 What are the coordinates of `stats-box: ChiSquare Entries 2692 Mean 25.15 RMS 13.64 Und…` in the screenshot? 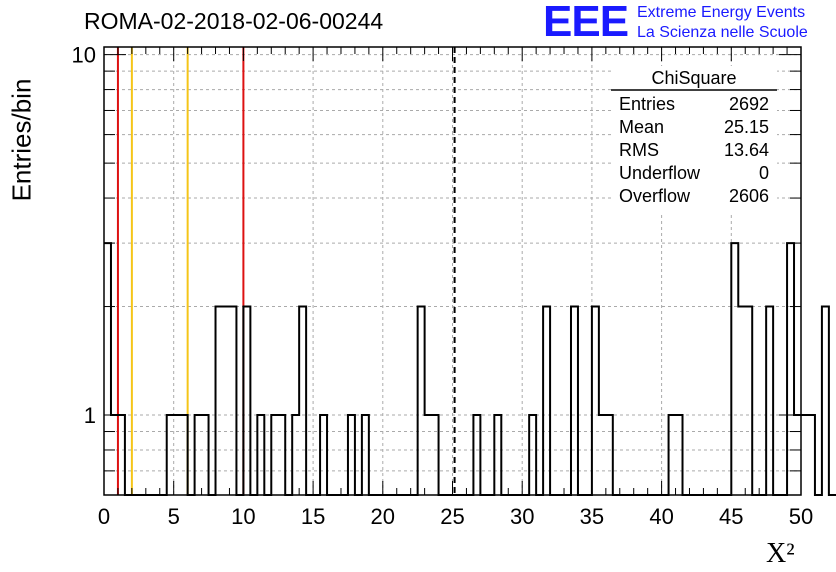 It's located at (694, 139).